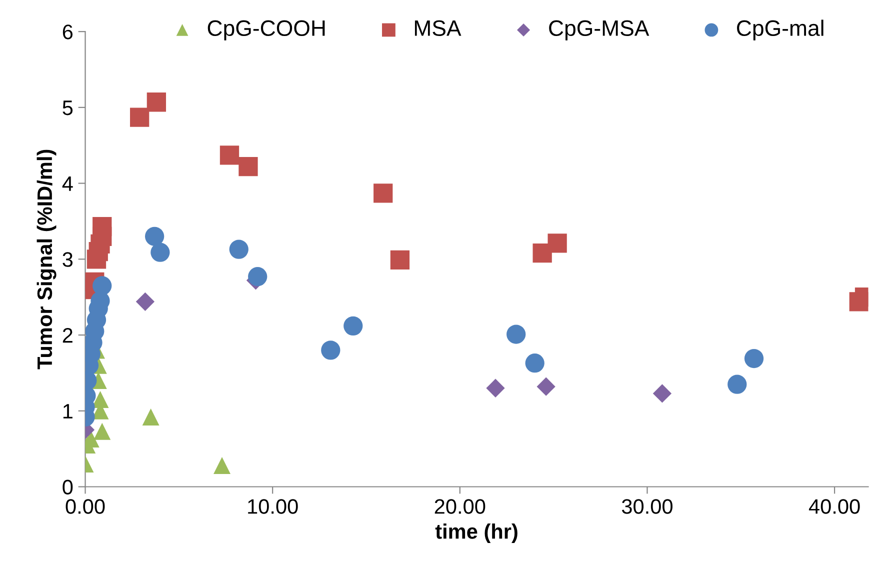 This screenshot has width=870, height=574. What do you see at coordinates (67, 32) in the screenshot?
I see `y-tick-label: 6` at bounding box center [67, 32].